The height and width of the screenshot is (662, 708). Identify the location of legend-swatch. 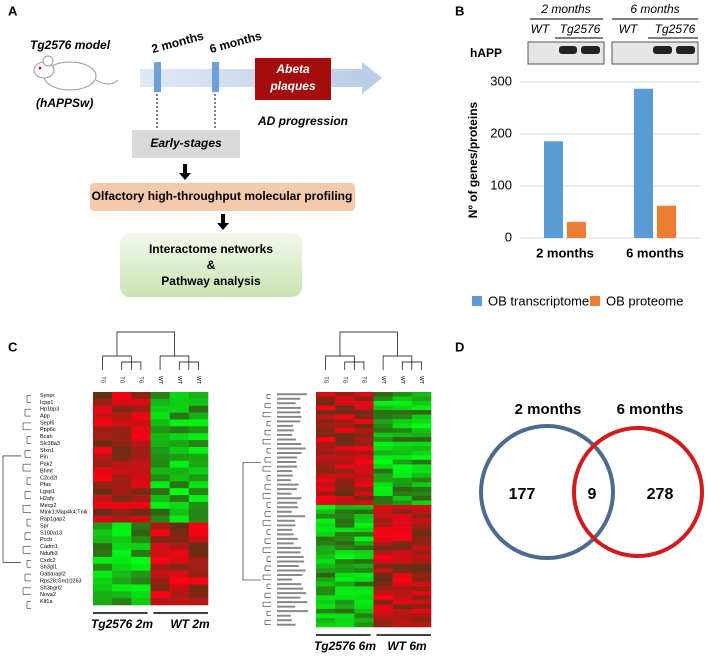
(595, 301).